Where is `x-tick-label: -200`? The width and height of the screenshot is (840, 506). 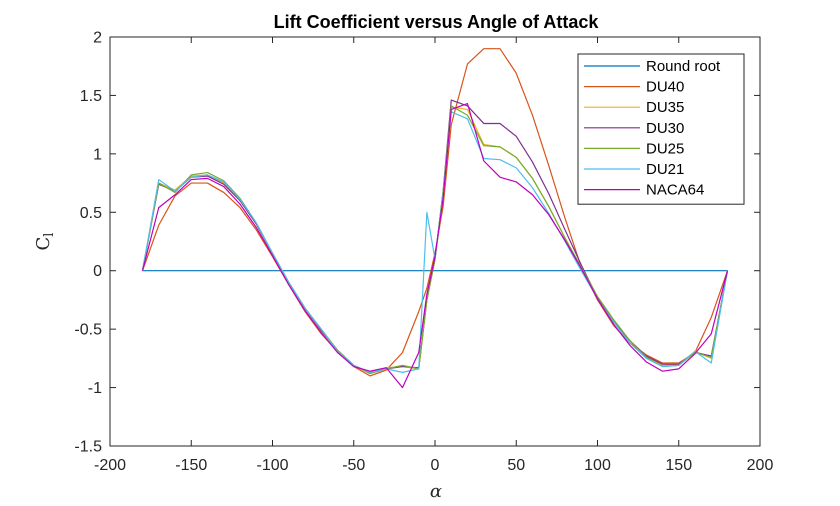
x-tick-label: -200 is located at coordinates (110, 465).